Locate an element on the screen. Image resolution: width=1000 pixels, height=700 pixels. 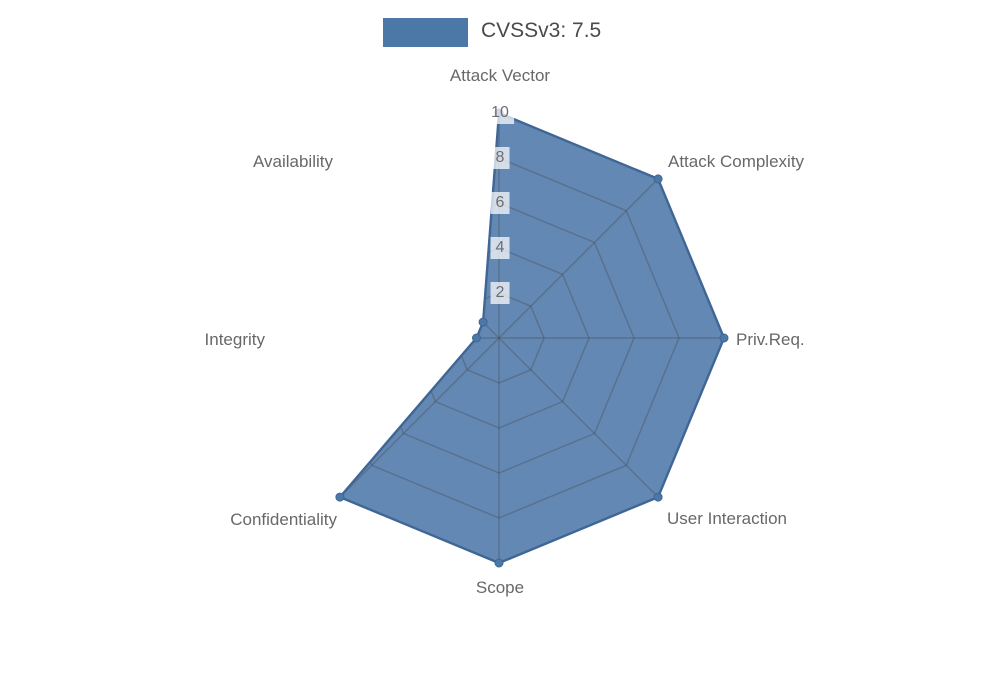
axis-label-attack-complexity: Attack Complexity is located at coordinates (736, 161).